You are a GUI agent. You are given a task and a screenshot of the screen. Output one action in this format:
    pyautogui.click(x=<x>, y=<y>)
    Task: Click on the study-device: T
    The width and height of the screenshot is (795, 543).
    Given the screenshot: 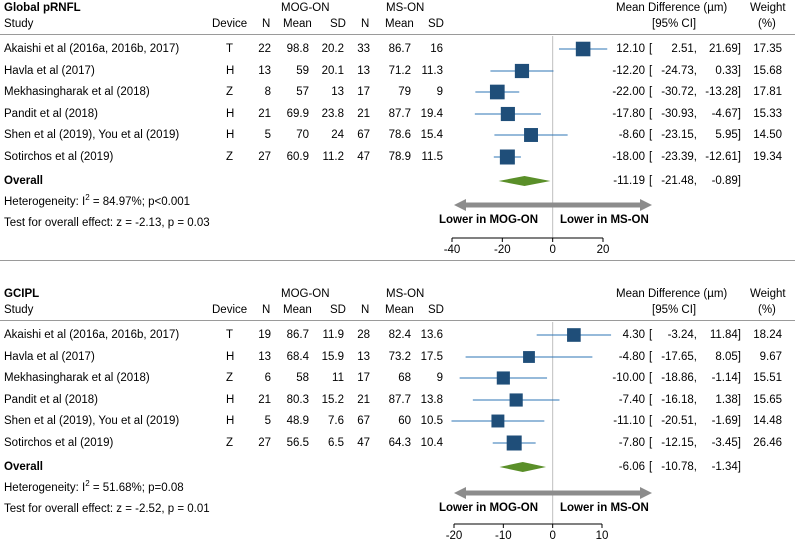 What is the action you would take?
    pyautogui.click(x=230, y=335)
    